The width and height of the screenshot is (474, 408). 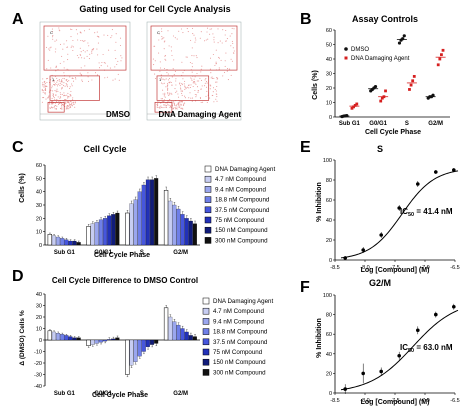 I want to click on x-tick-label: G2/M, so click(x=180, y=394).